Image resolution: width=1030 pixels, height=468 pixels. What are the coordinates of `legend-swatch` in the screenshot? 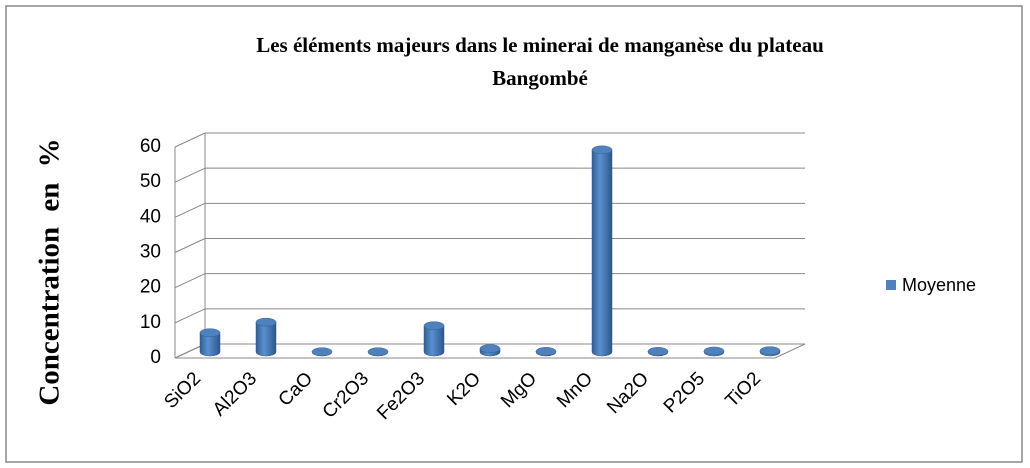 It's located at (891, 285).